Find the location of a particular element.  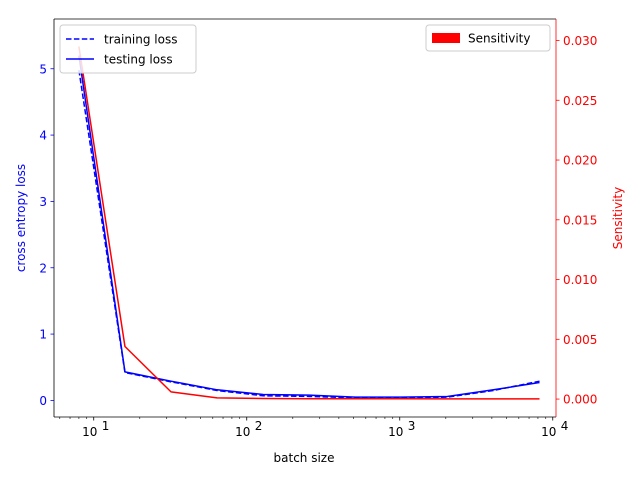

y-left-tick-label: 3 is located at coordinates (43, 202).